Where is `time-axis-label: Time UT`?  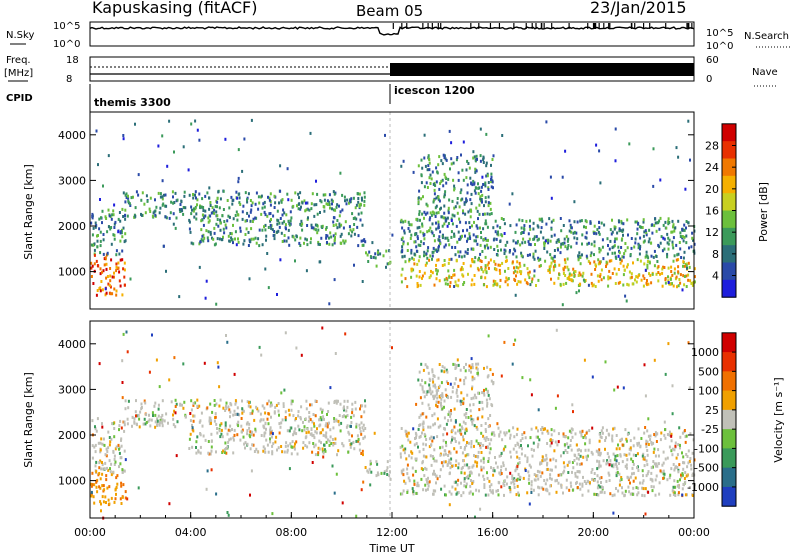 time-axis-label: Time UT is located at coordinates (391, 548).